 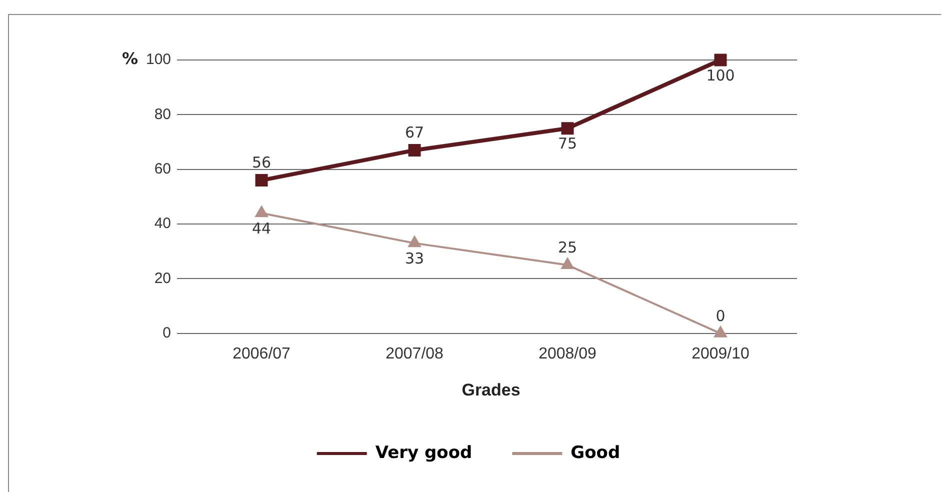 What do you see at coordinates (163, 114) in the screenshot?
I see `y-tick-label: 80` at bounding box center [163, 114].